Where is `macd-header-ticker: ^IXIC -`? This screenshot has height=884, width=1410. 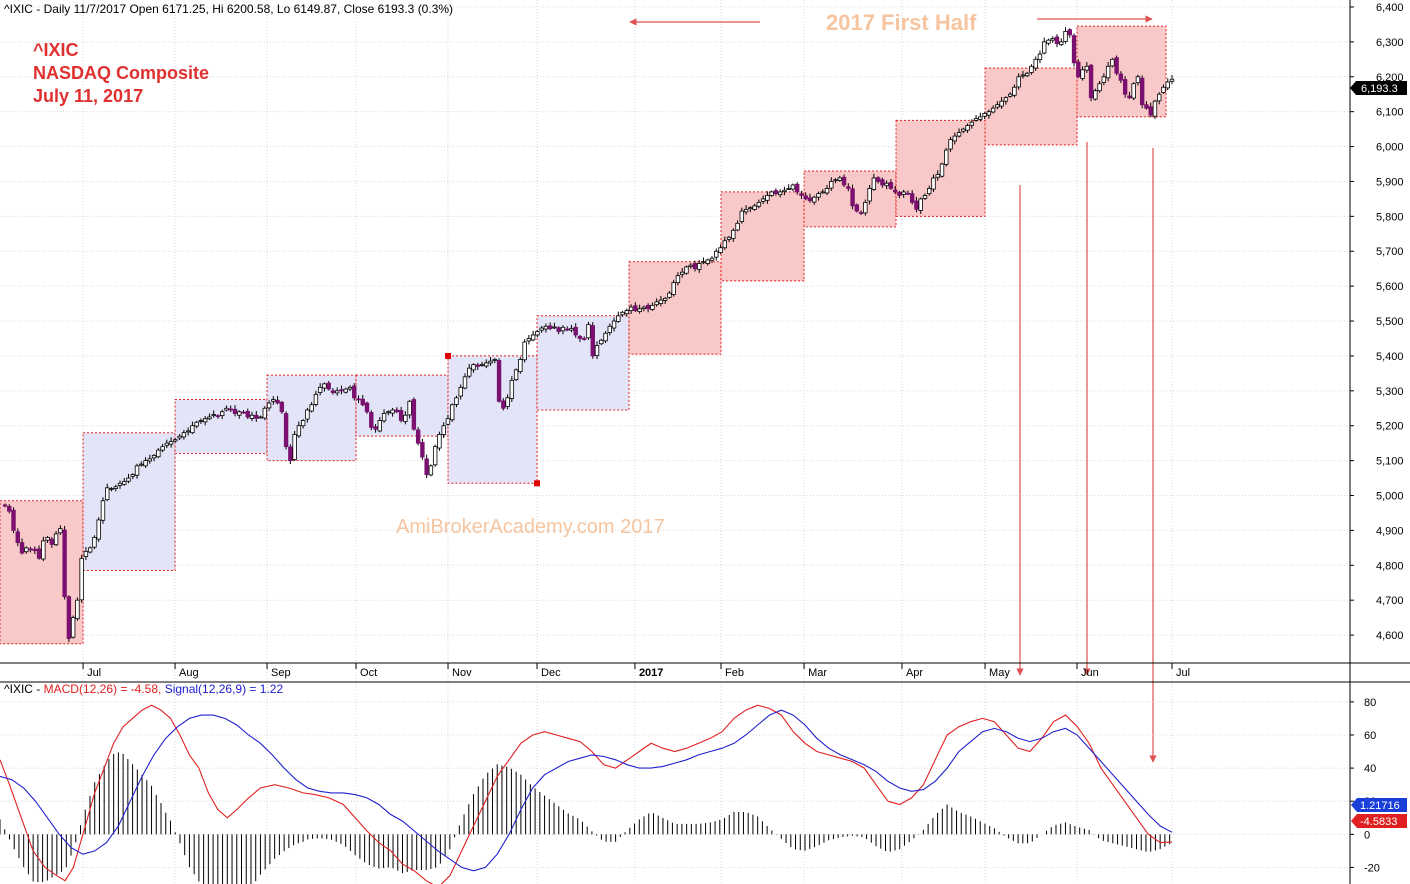
macd-header-ticker: ^IXIC - is located at coordinates (24, 689).